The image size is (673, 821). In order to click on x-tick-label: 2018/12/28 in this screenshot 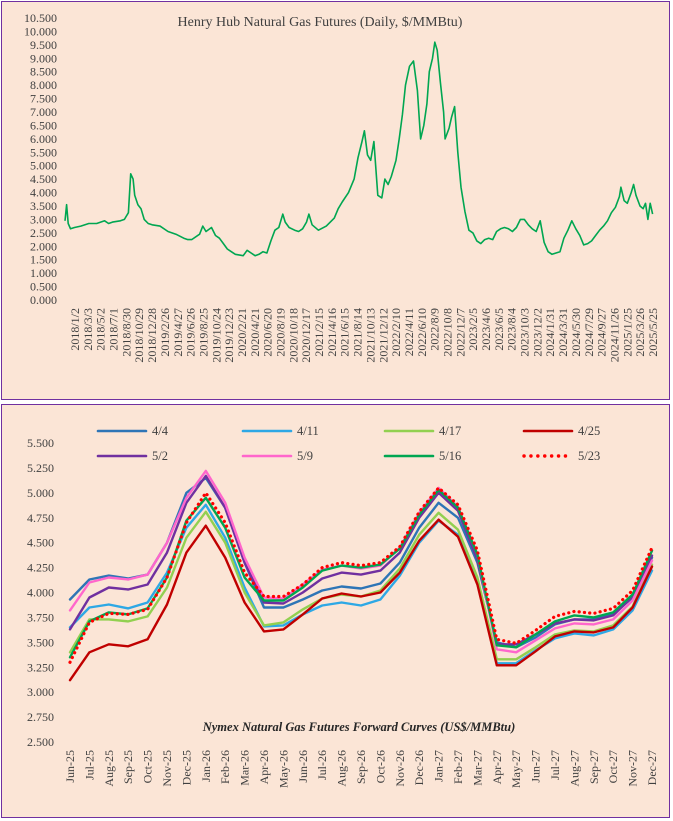, I will do `click(152, 335)`.